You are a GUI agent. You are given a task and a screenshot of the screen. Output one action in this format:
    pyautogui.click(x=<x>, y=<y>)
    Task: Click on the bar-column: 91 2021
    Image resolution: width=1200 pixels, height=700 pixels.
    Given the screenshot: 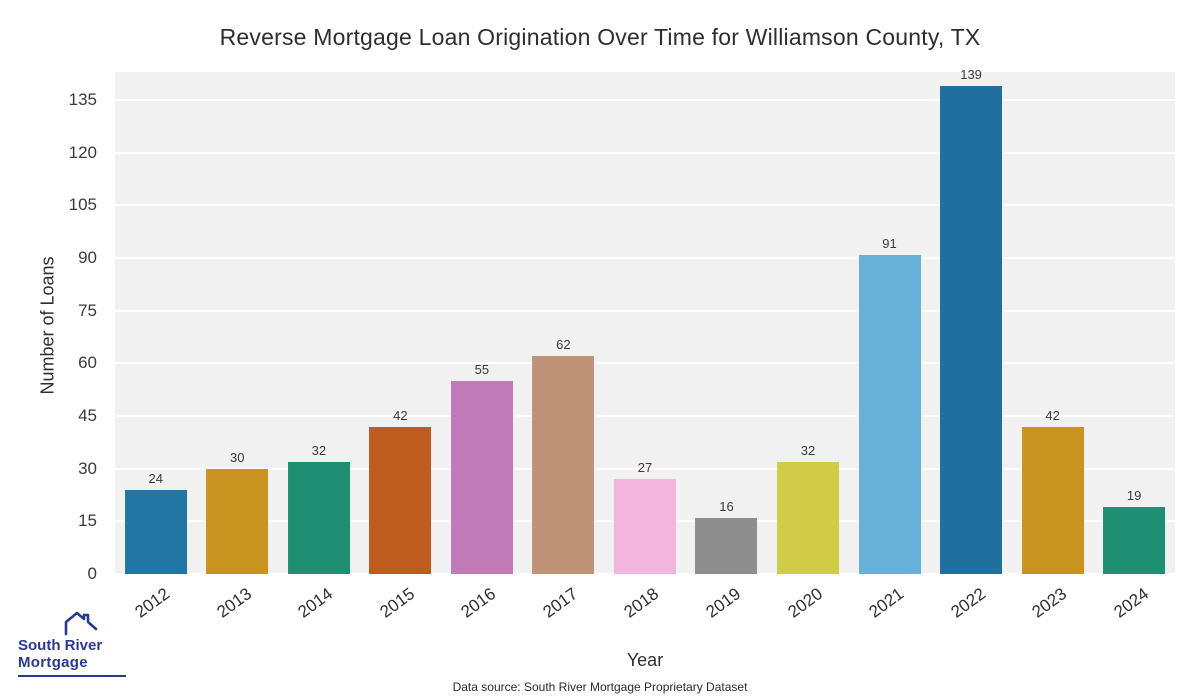 What is the action you would take?
    pyautogui.click(x=890, y=347)
    